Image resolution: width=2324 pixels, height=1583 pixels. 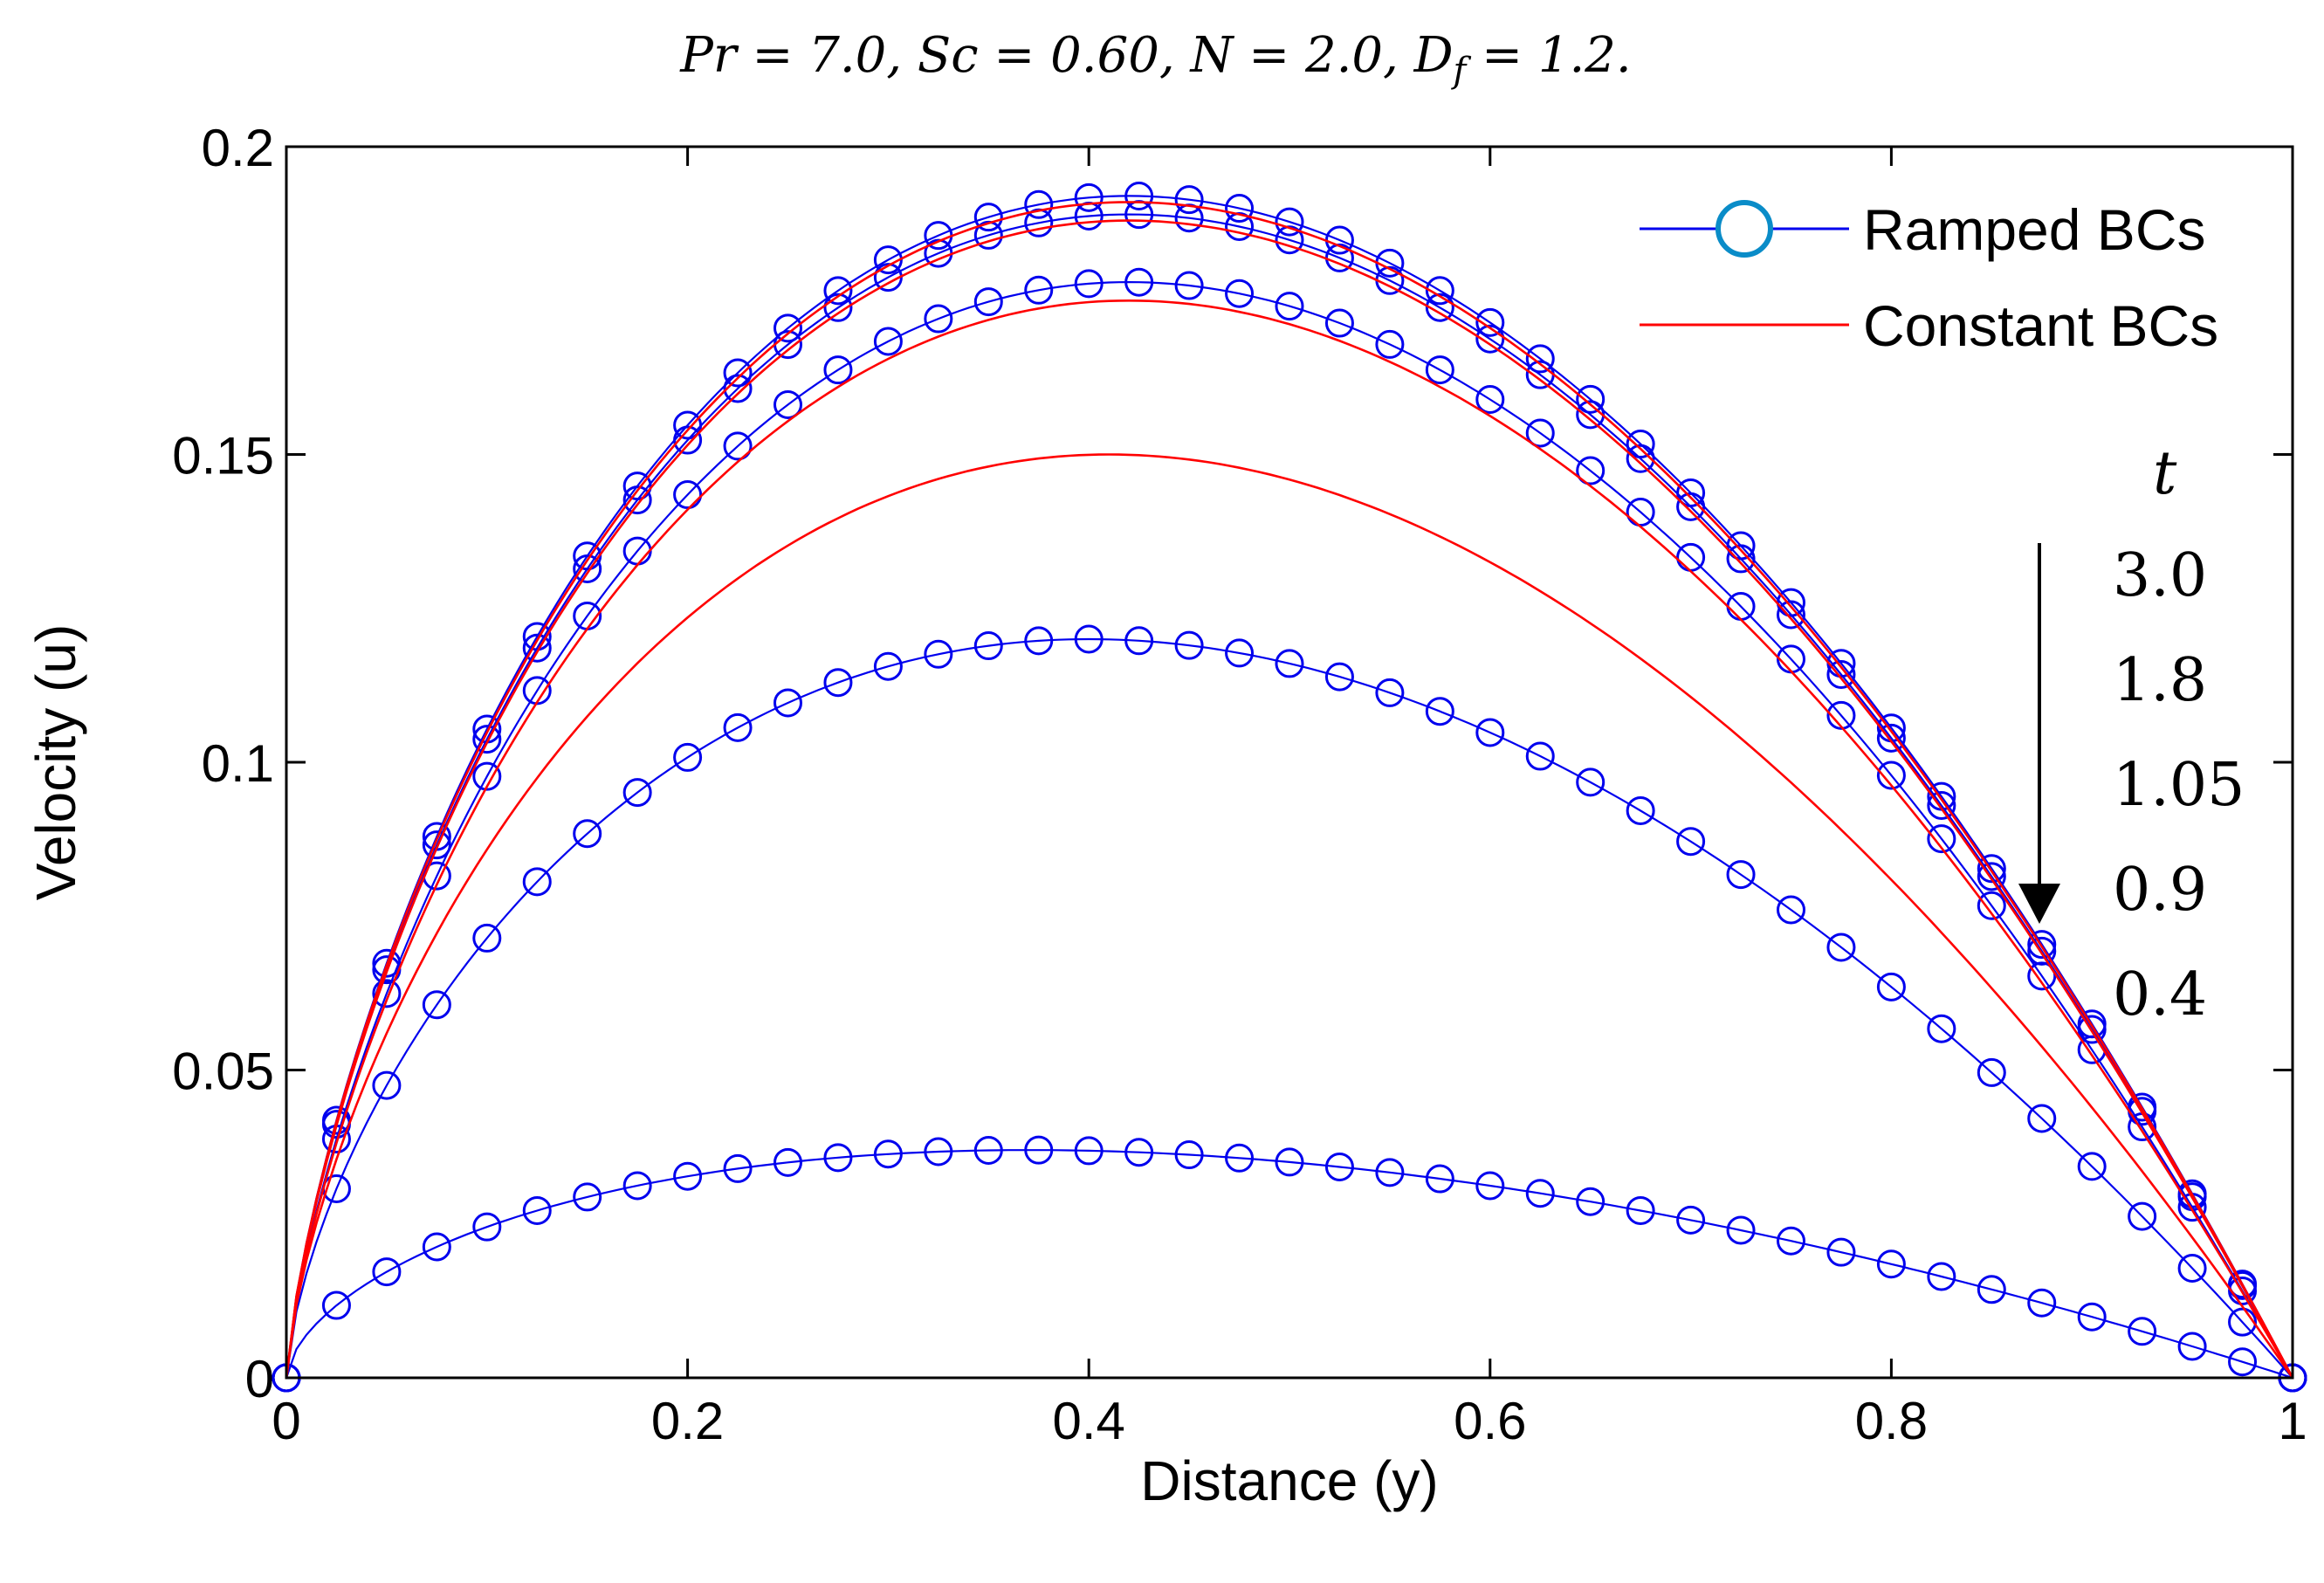 I want to click on title-df-value: = 1.2., so click(x=1548, y=55).